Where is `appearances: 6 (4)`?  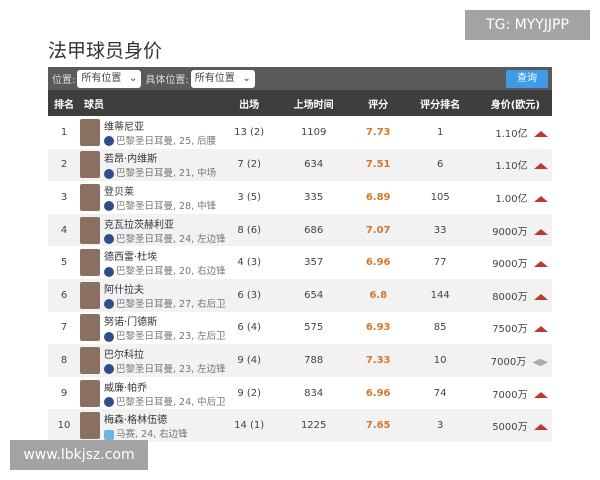
appearances: 6 (4) is located at coordinates (249, 328).